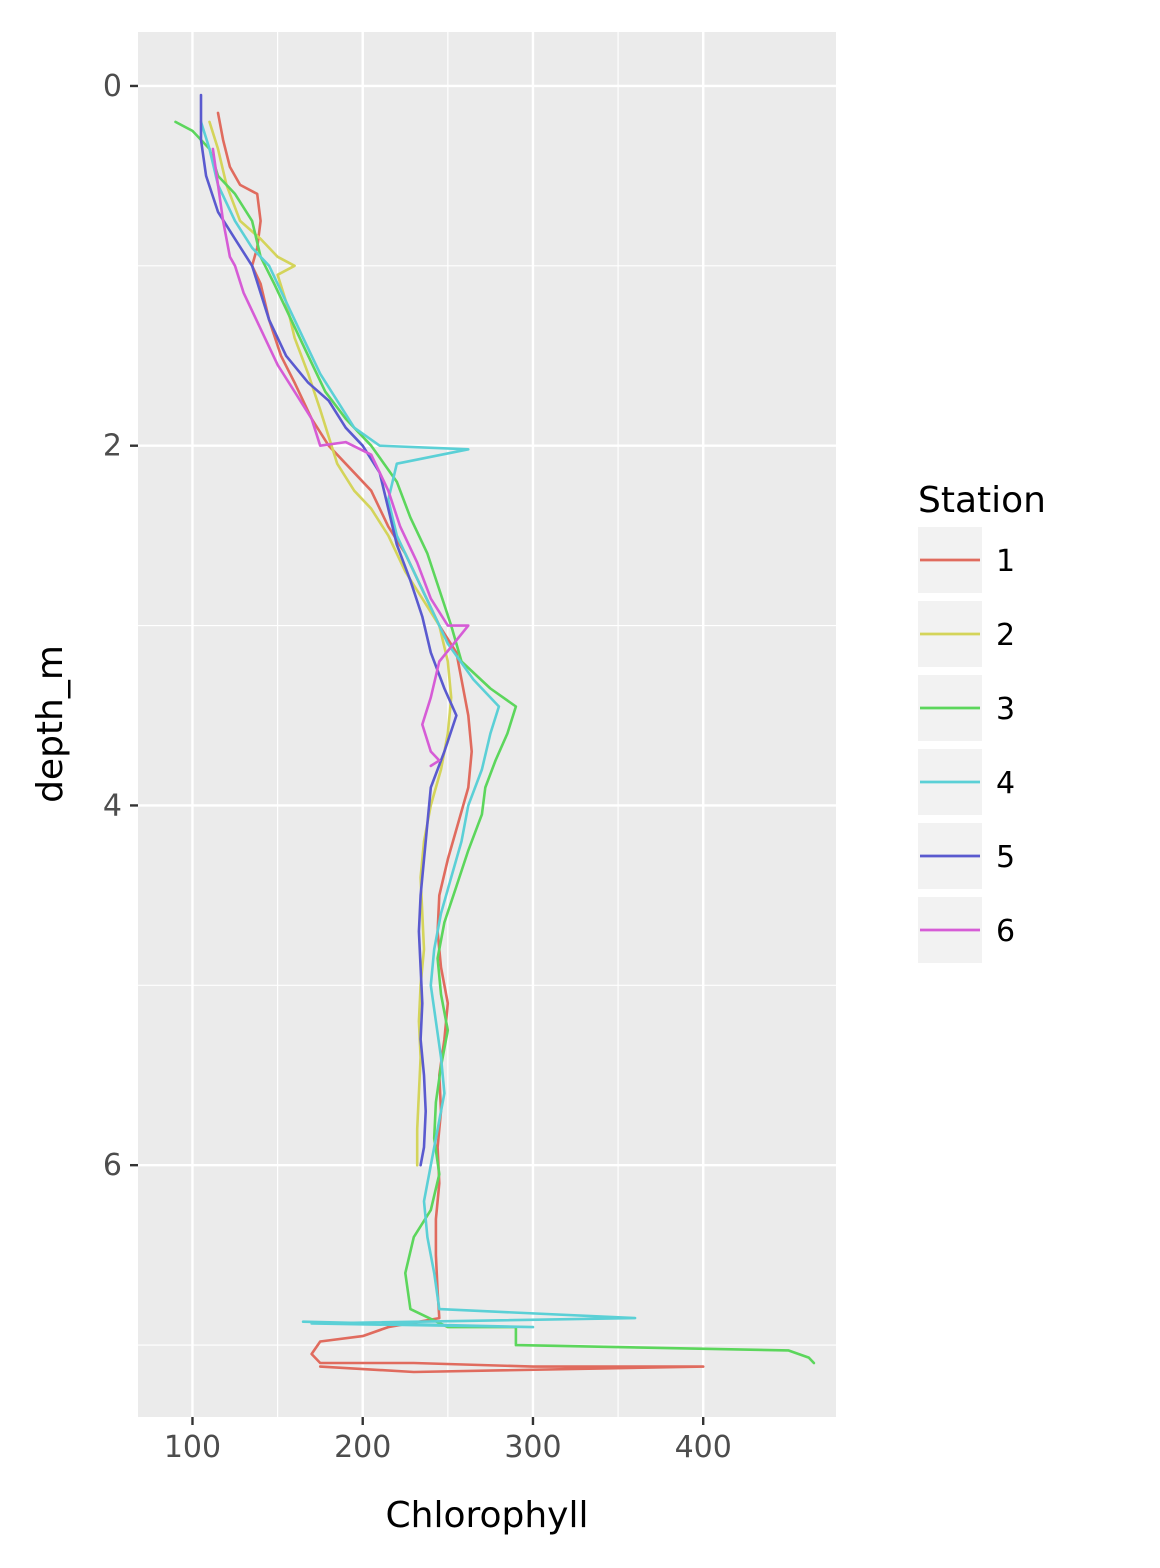 This screenshot has width=1160, height=1568. I want to click on legend-label-6: 6, so click(1005, 931).